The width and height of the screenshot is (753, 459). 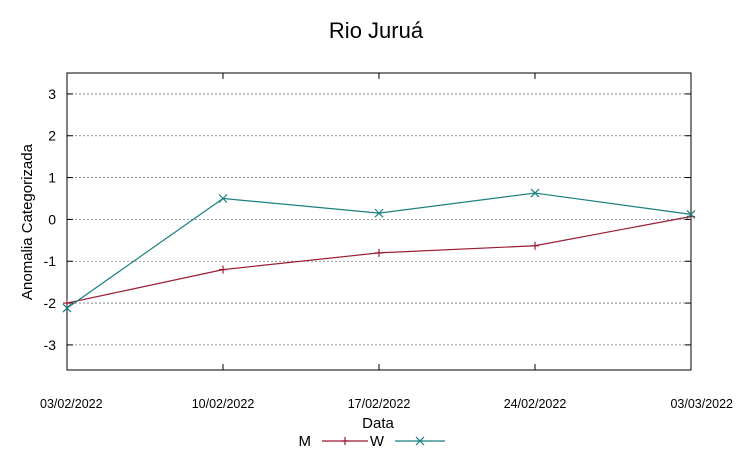 I want to click on chart-title: Rio Juruá, so click(x=376, y=30).